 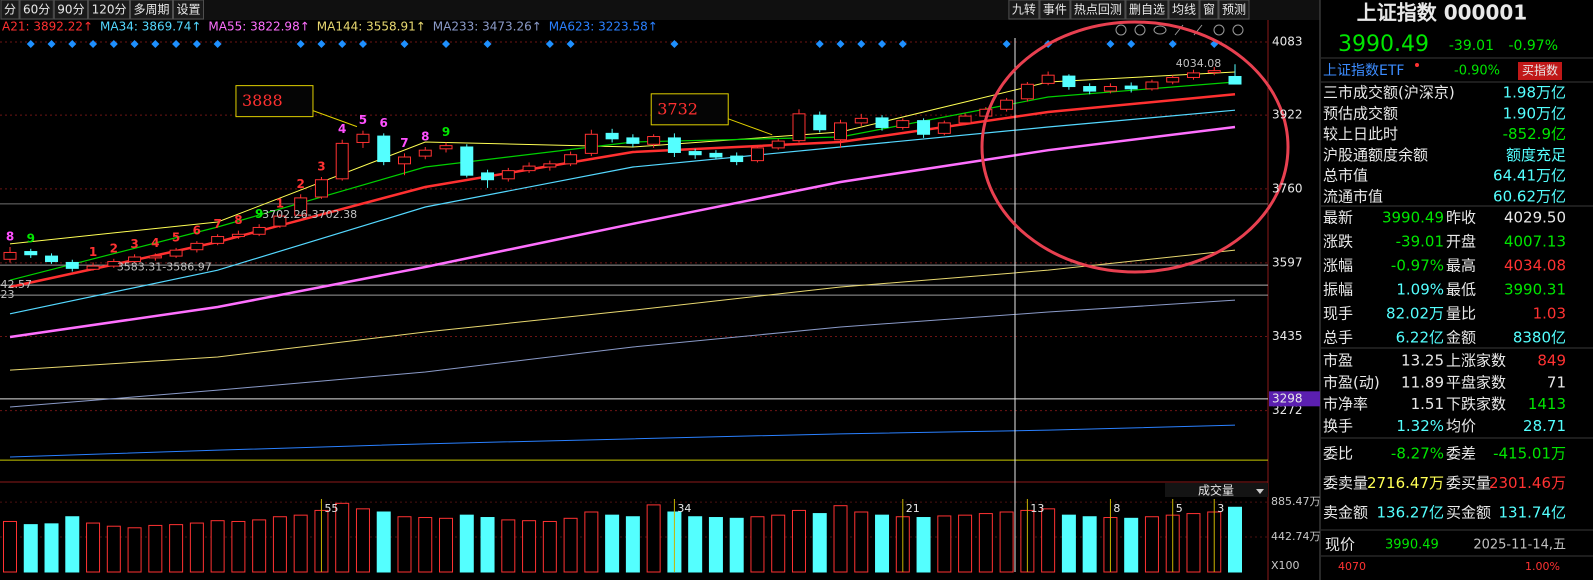 I want to click on field-value: 2716.47万, so click(x=1405, y=483).